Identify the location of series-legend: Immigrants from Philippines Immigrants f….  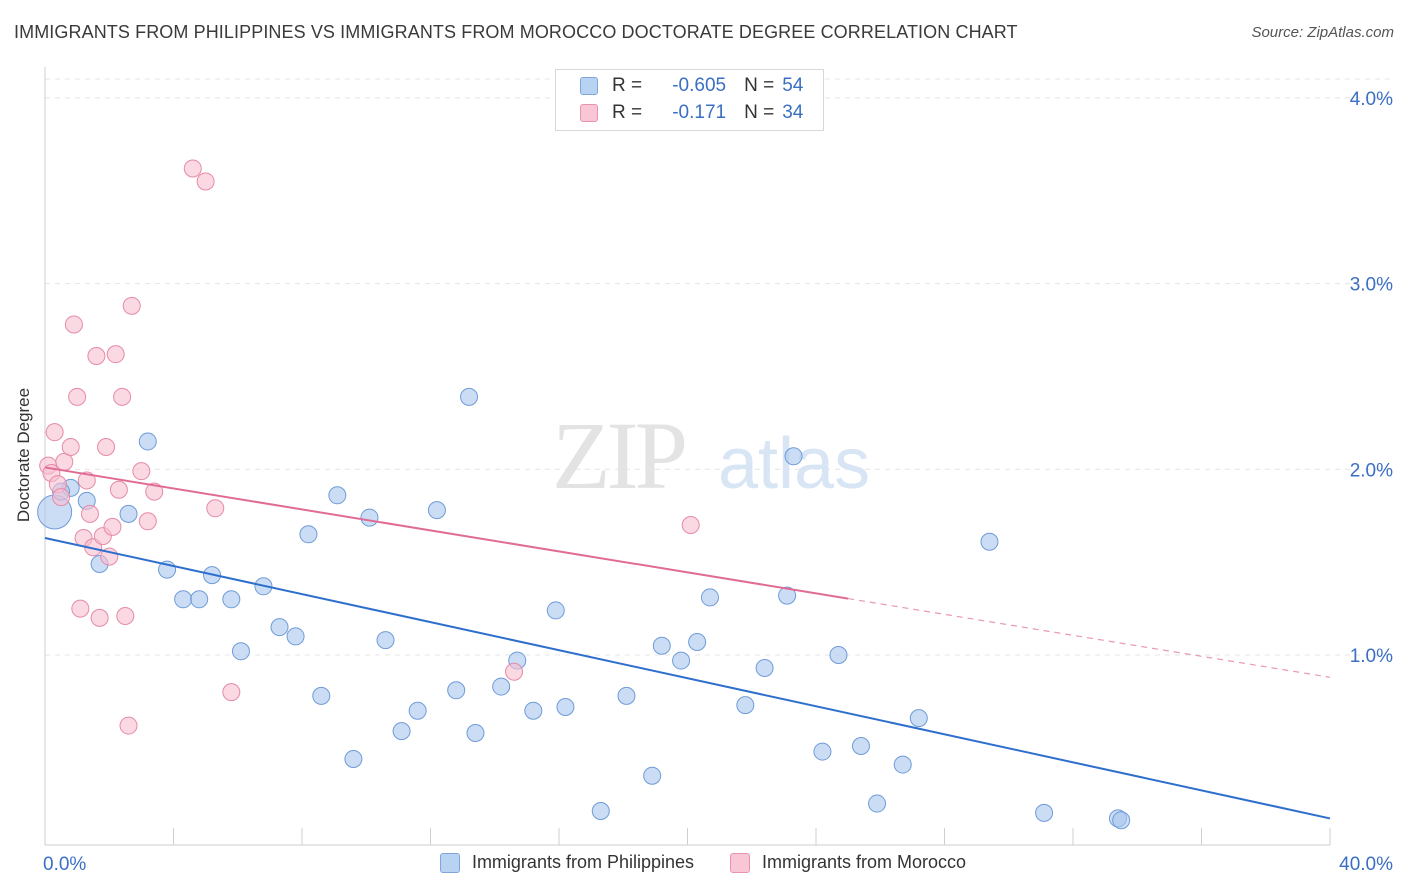
(703, 862).